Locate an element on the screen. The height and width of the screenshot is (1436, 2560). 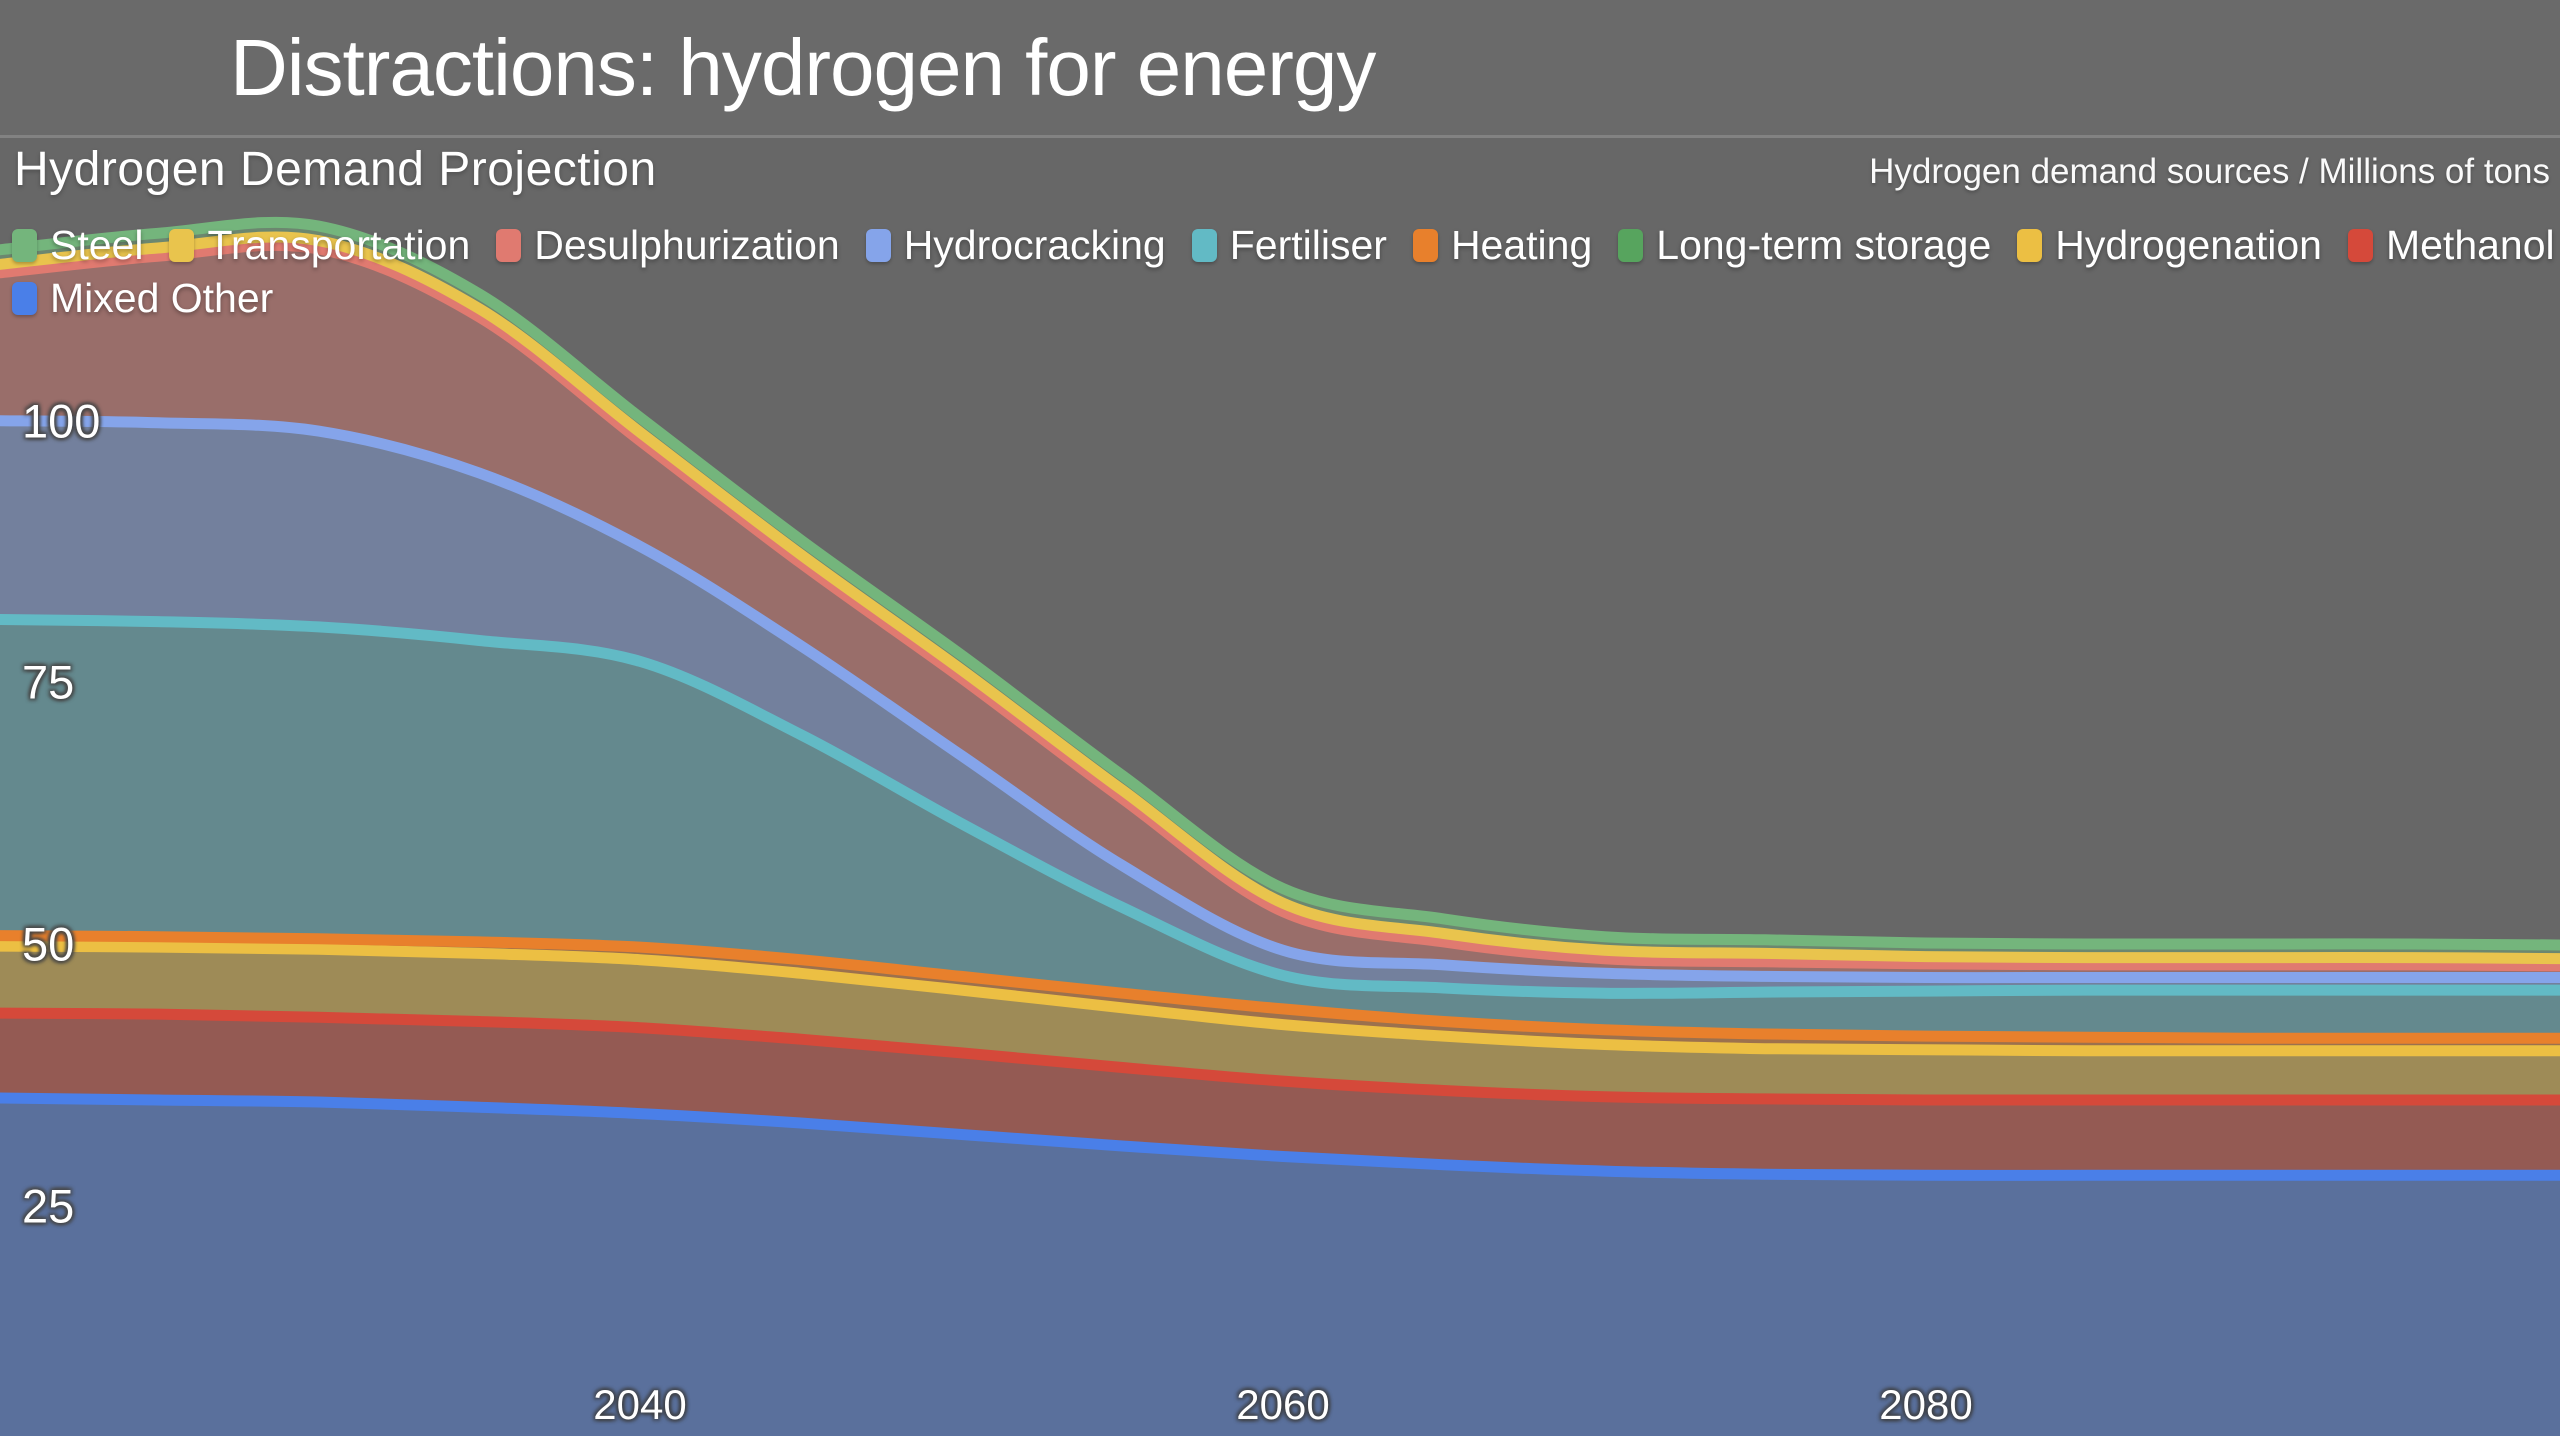
legend-label: Hydrogenation is located at coordinates (2188, 245).